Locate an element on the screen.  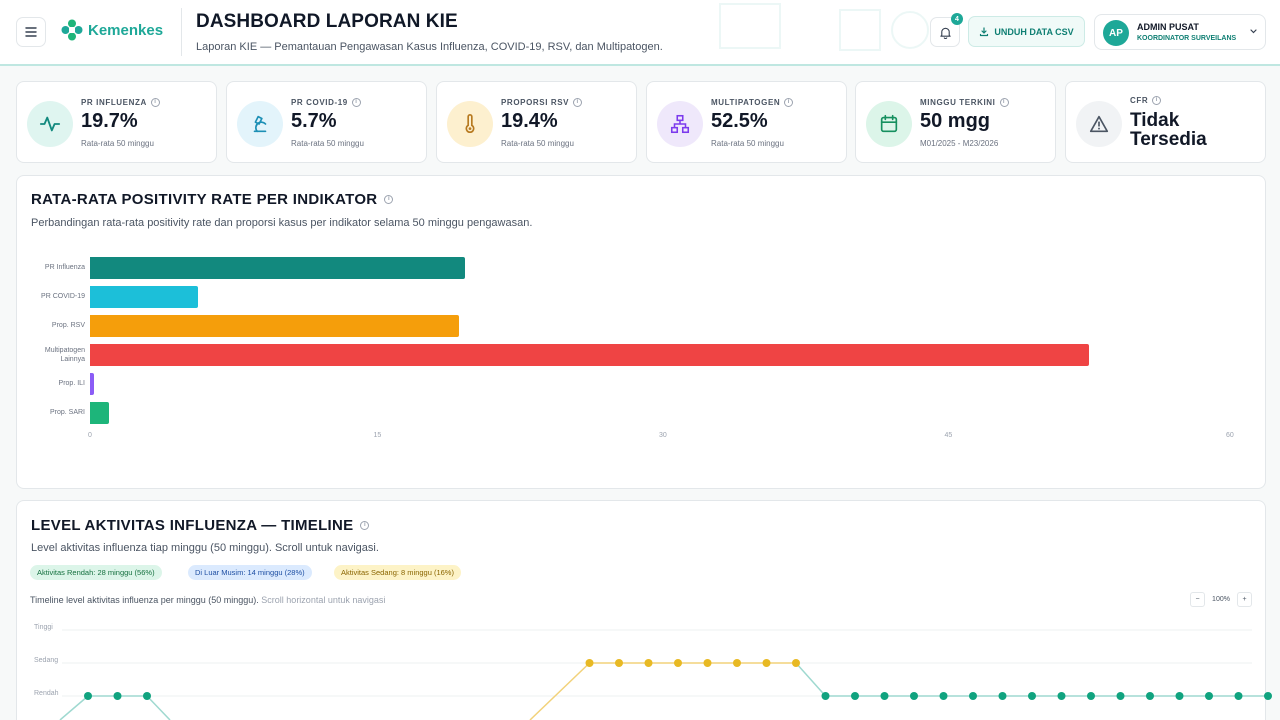
kpi-value: 5.7% is located at coordinates (314, 121).